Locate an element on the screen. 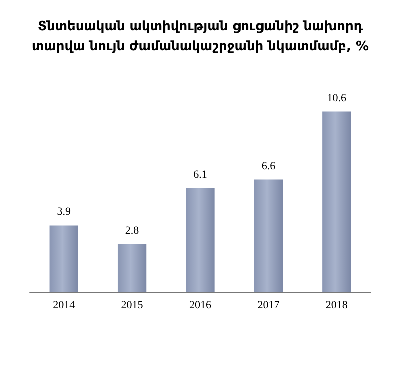  x-tick-label: 2015 is located at coordinates (132, 306).